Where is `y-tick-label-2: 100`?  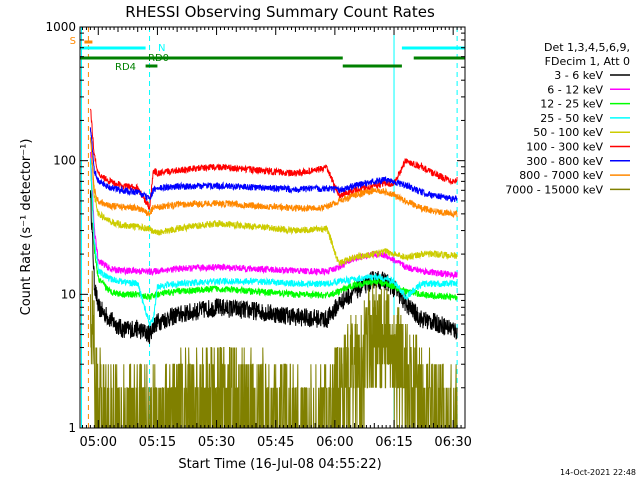 y-tick-label-2: 100 is located at coordinates (64, 161).